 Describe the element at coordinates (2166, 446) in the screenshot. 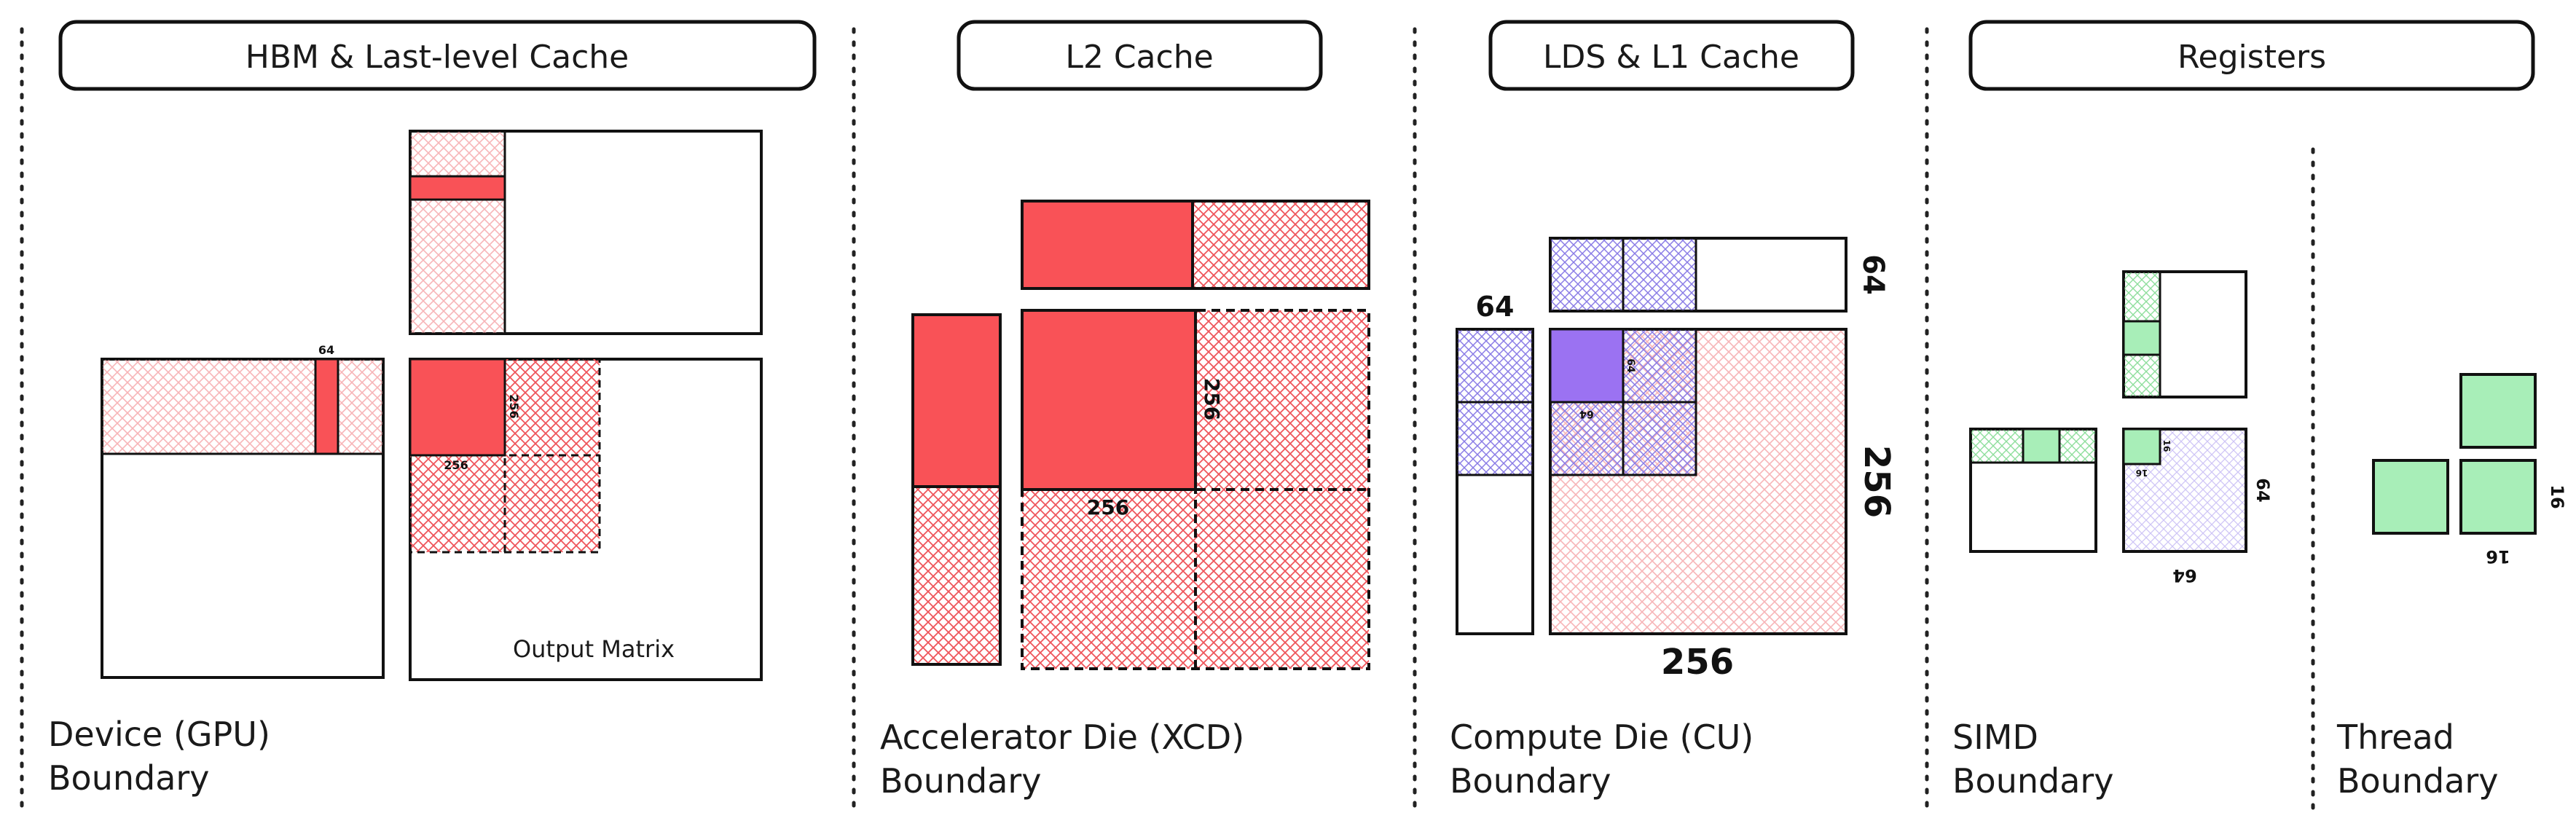

I see `simd-tile-dim-16-v: 16` at that location.